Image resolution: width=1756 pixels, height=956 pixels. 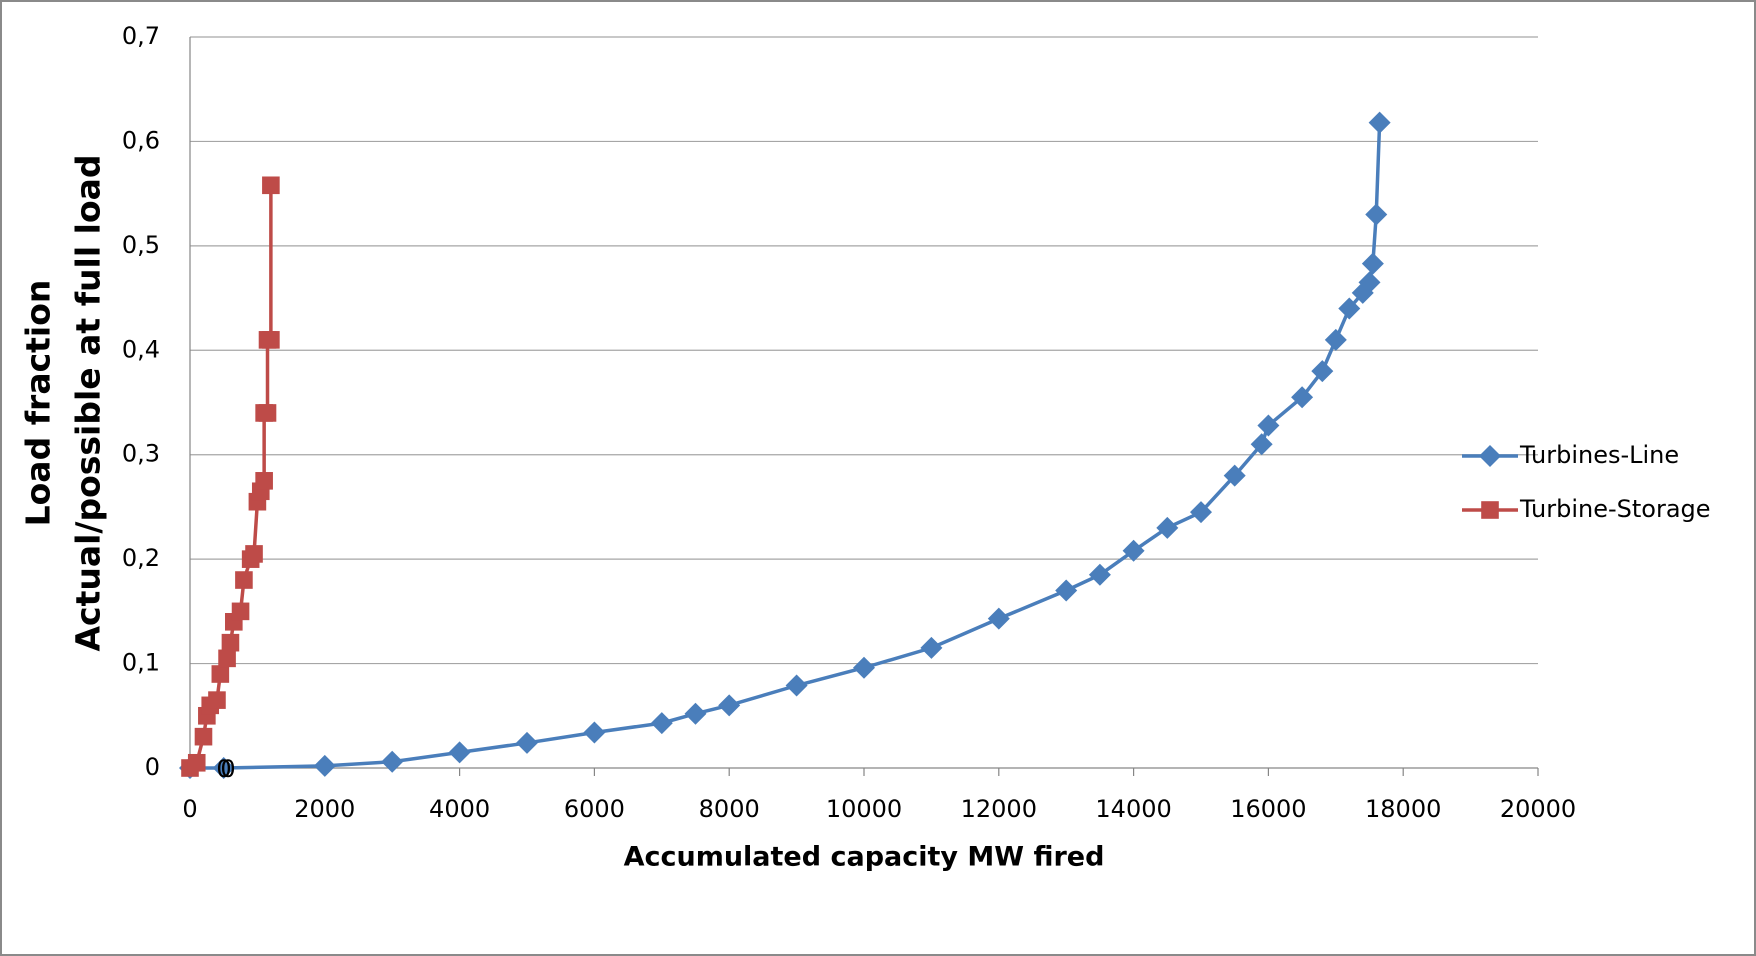 What do you see at coordinates (141, 245) in the screenshot?
I see `y-tick-label: 0,5` at bounding box center [141, 245].